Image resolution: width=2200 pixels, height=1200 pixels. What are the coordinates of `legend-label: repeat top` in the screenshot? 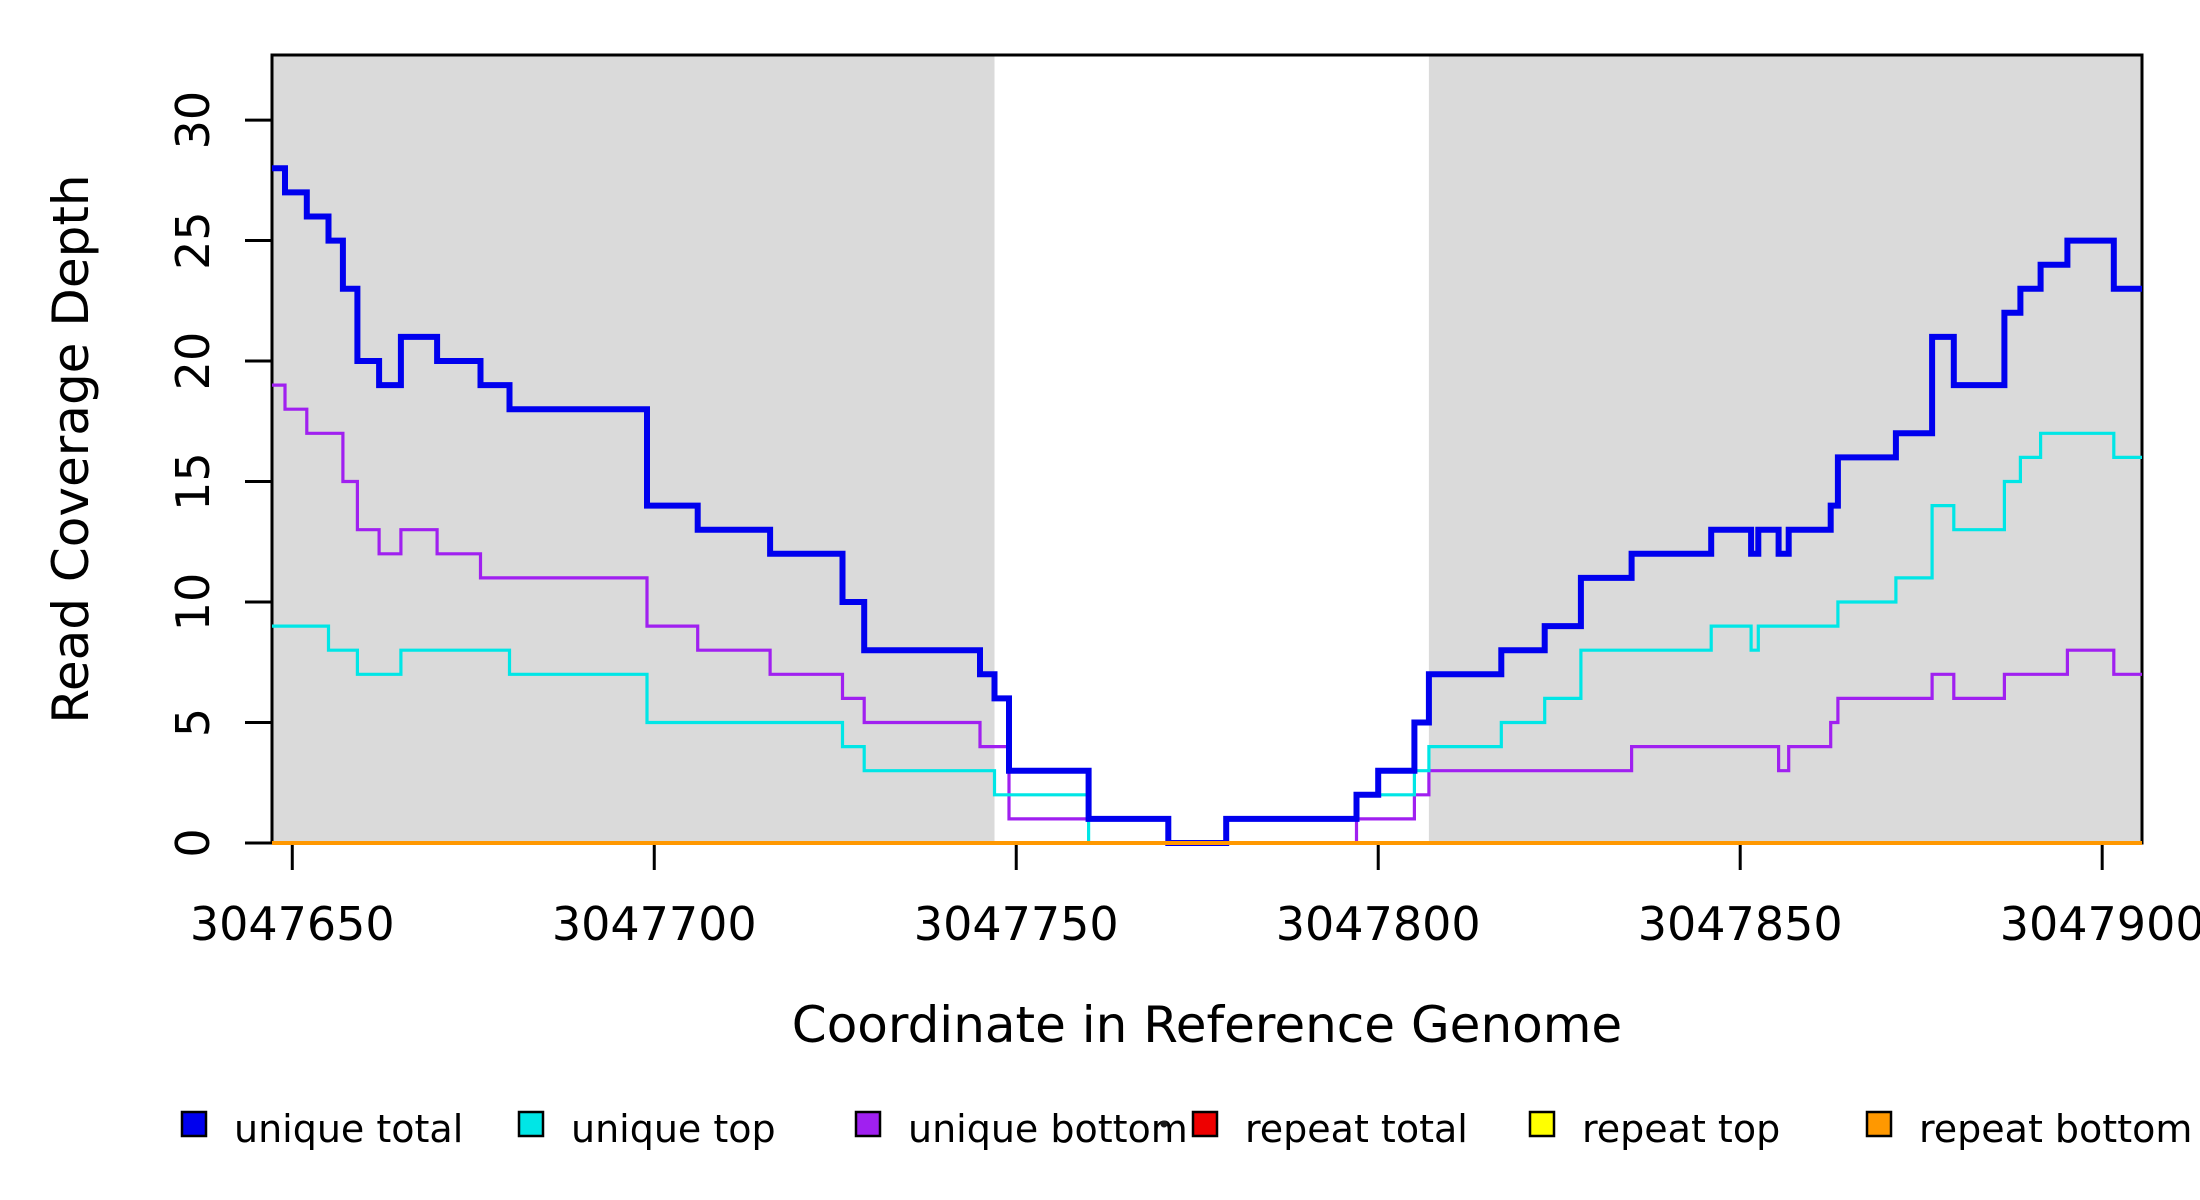 It's located at (1681, 1129).